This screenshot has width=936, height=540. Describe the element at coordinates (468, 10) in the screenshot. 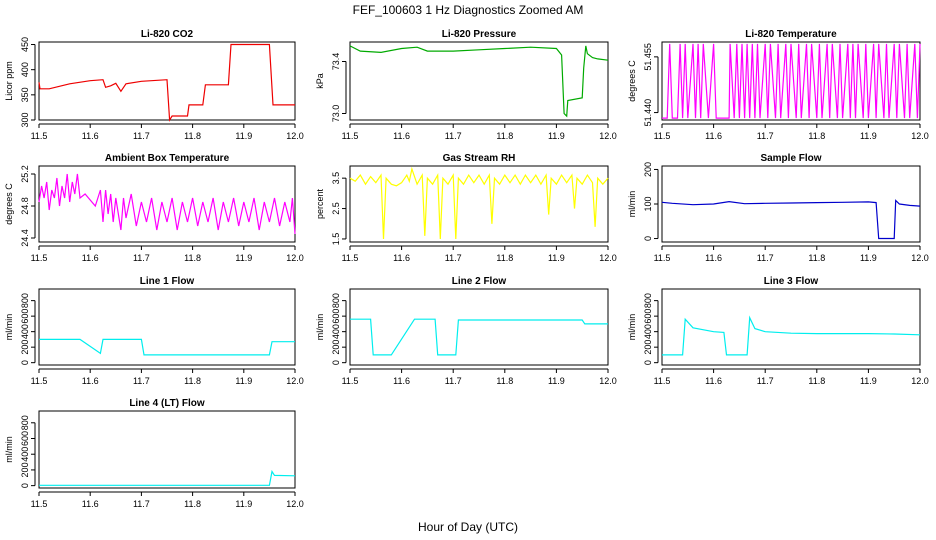

I see `figure-title: FEF_100603 1 Hz Diagnostics Zoomed AM` at that location.